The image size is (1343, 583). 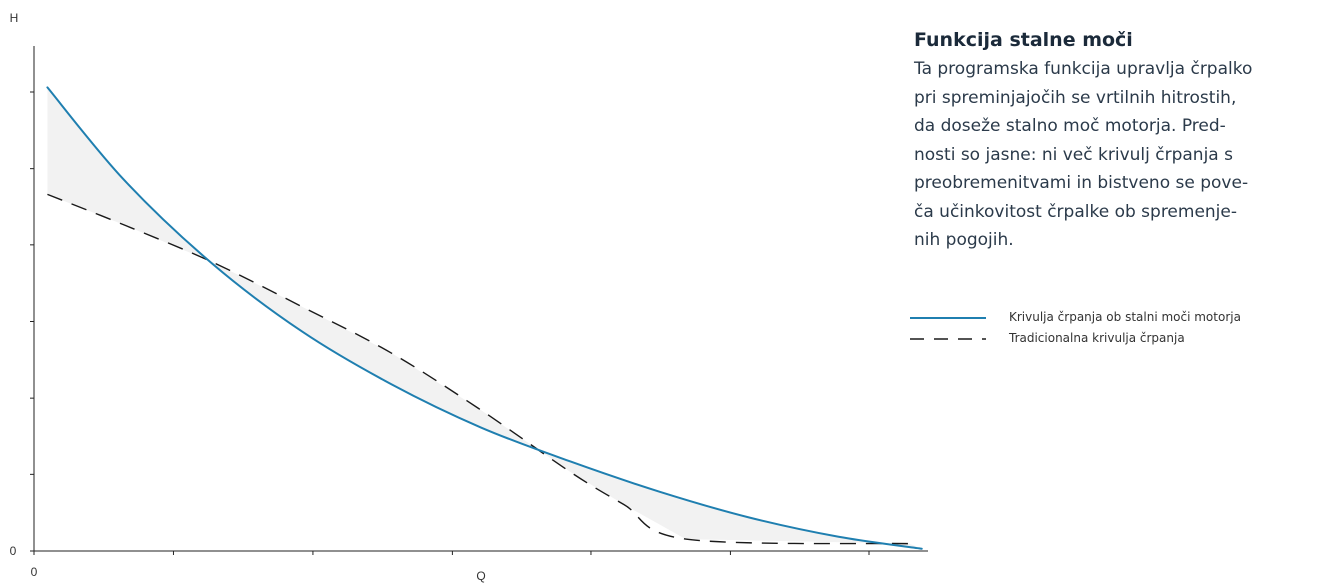 What do you see at coordinates (13, 551) in the screenshot?
I see `y-tick-label: 0` at bounding box center [13, 551].